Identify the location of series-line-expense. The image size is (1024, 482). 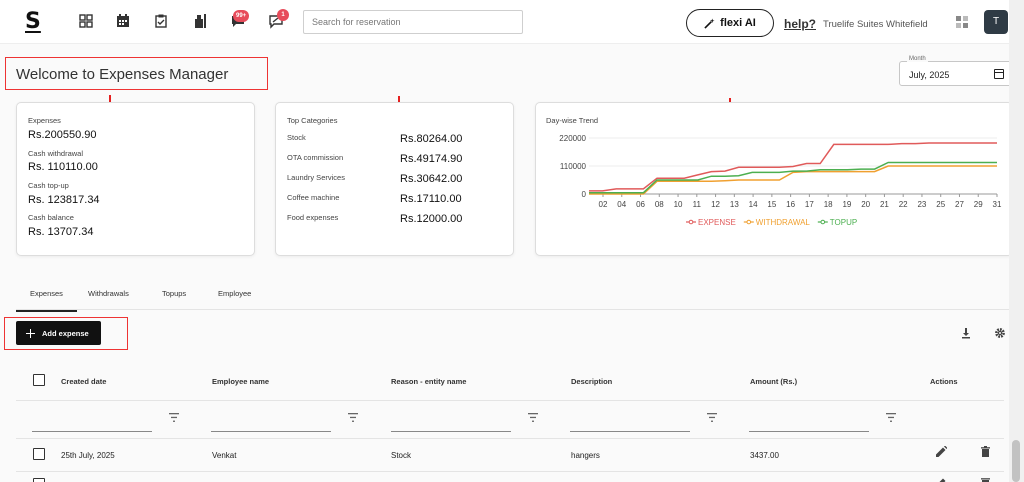
(793, 167).